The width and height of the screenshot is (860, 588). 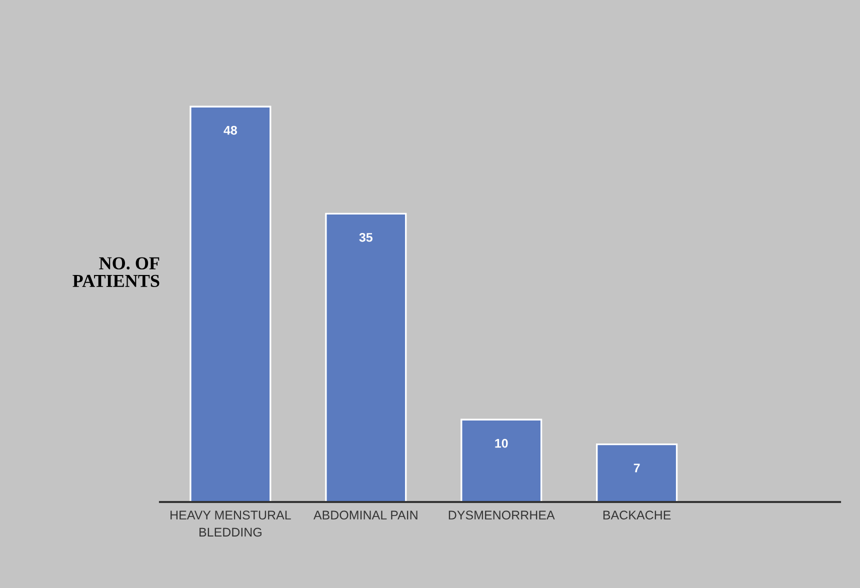 What do you see at coordinates (116, 272) in the screenshot?
I see `y-axis-title: NO. OF PATIENTS` at bounding box center [116, 272].